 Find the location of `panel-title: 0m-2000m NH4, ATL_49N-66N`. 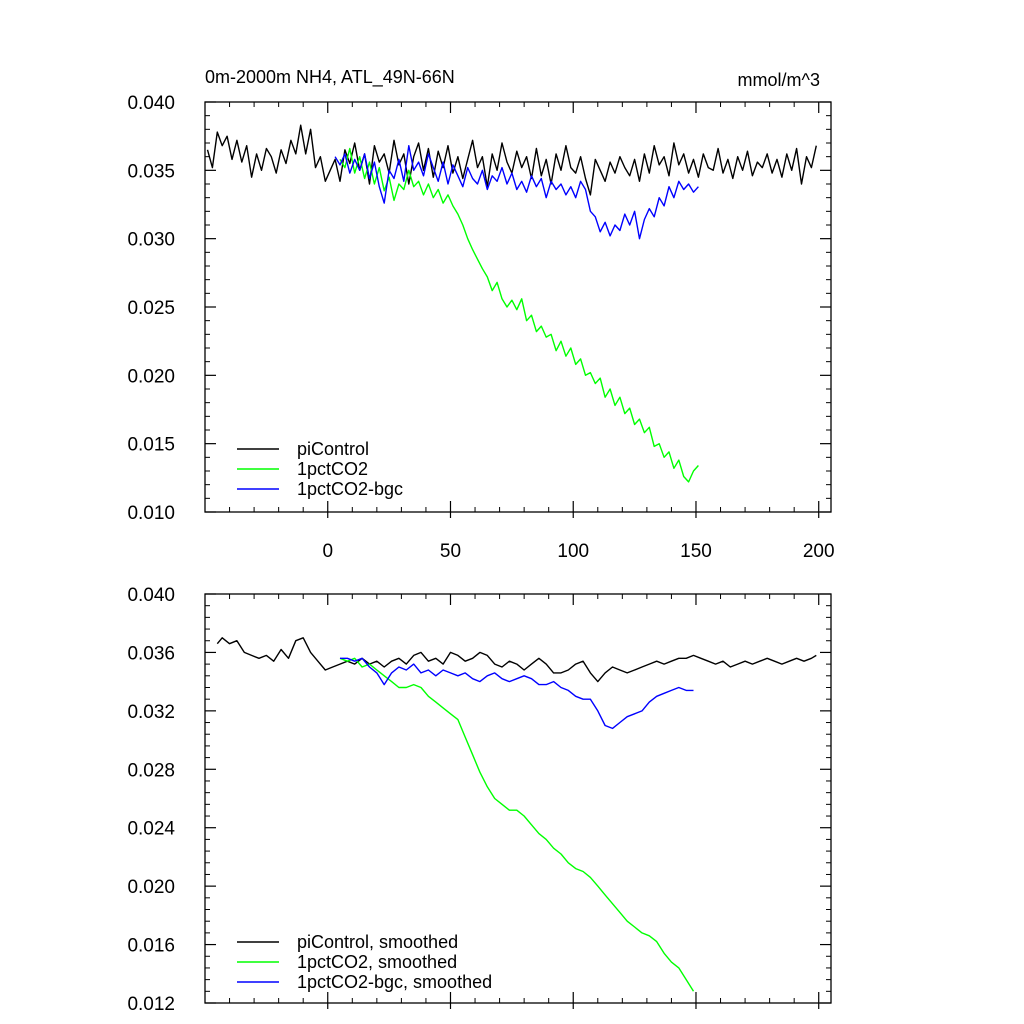

panel-title: 0m-2000m NH4, ATL_49N-66N is located at coordinates (330, 77).